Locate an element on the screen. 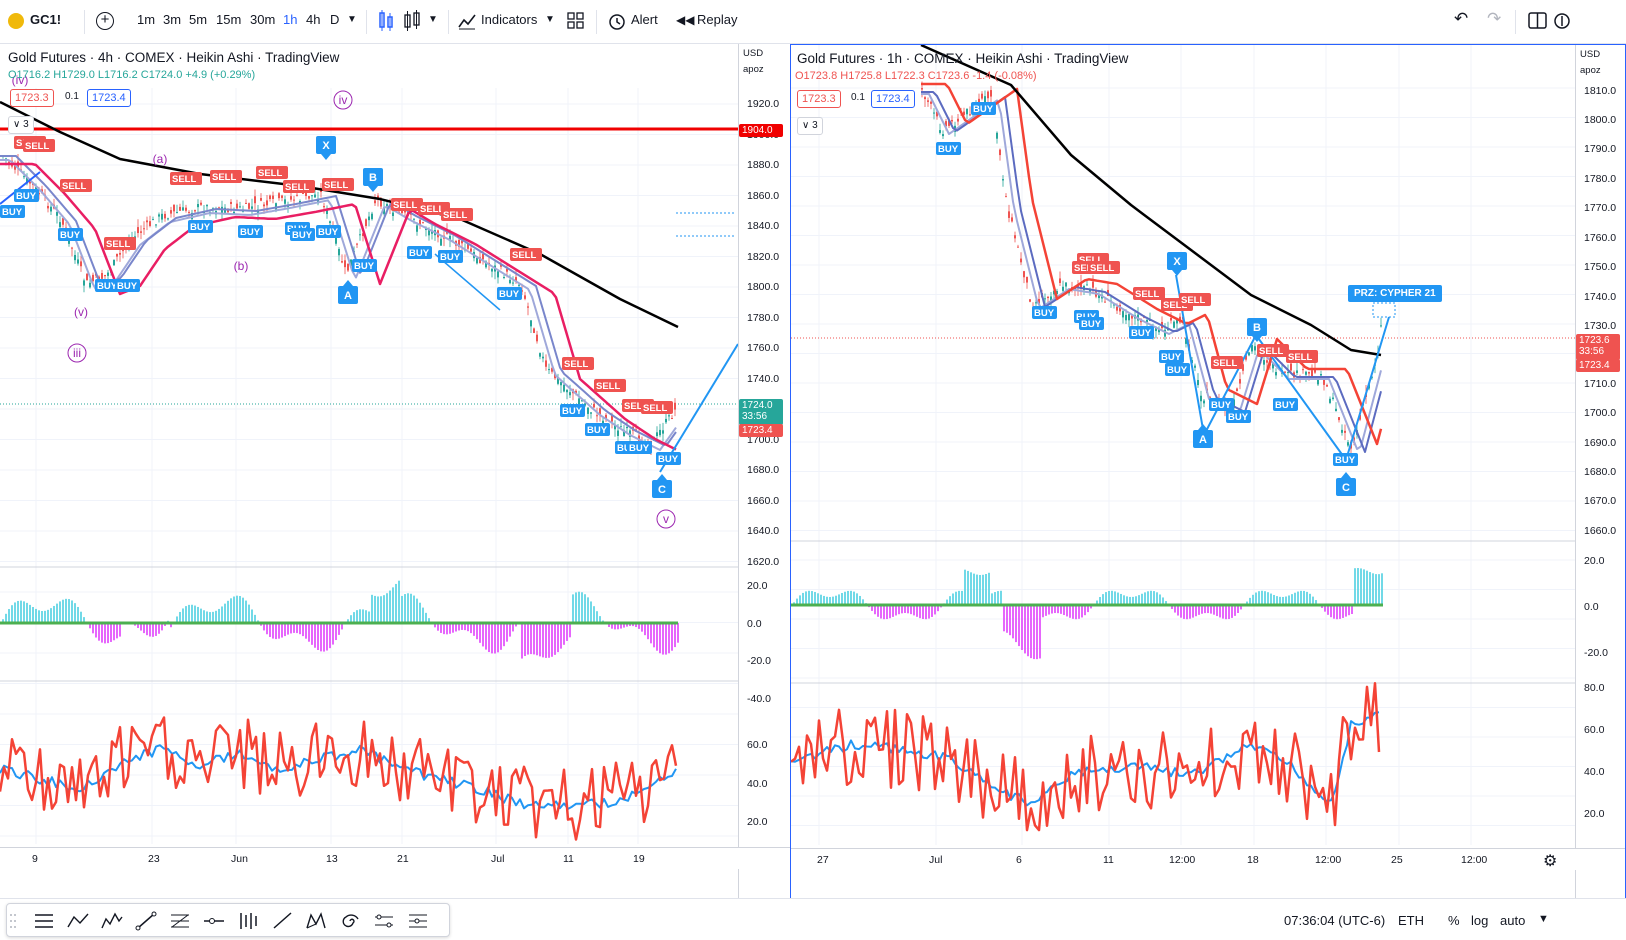 This screenshot has height=940, width=1626. alert-button: Alert is located at coordinates (644, 19).